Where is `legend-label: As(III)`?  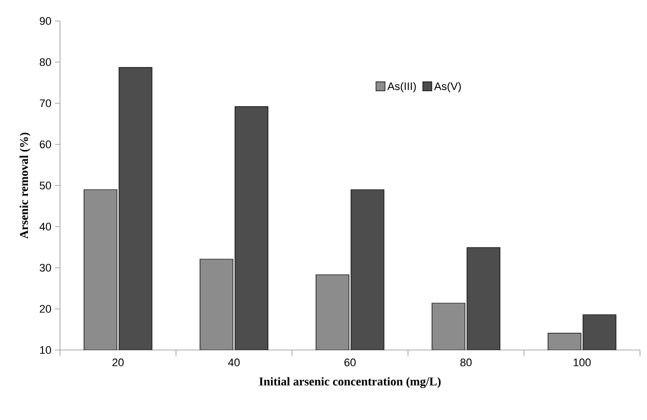 legend-label: As(III) is located at coordinates (401, 87).